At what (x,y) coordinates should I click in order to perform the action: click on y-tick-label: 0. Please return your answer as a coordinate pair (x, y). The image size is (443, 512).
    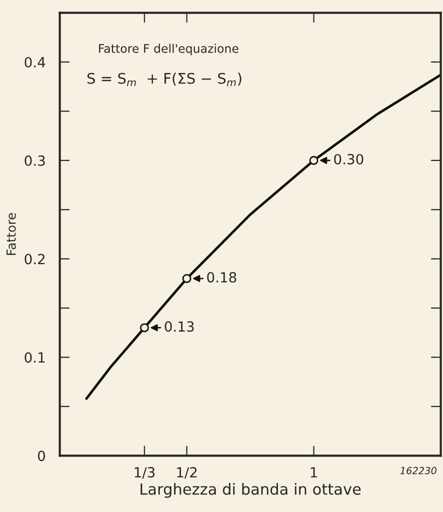
    Looking at the image, I should click on (41, 456).